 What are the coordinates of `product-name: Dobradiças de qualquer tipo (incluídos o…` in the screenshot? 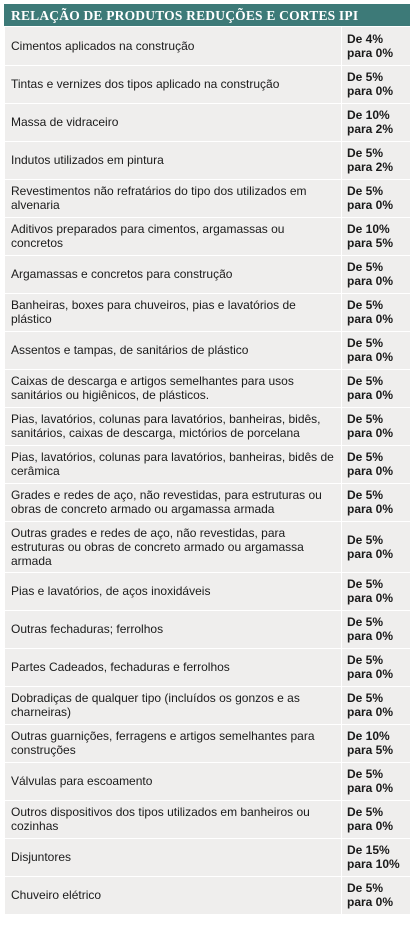 It's located at (173, 705).